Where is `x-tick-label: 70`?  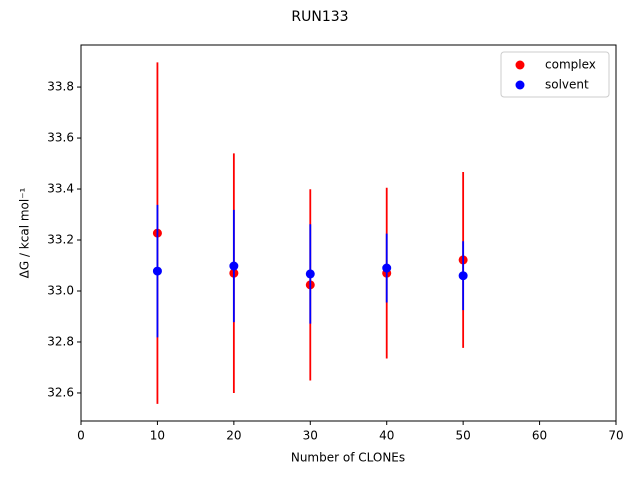
x-tick-label: 70 is located at coordinates (615, 436).